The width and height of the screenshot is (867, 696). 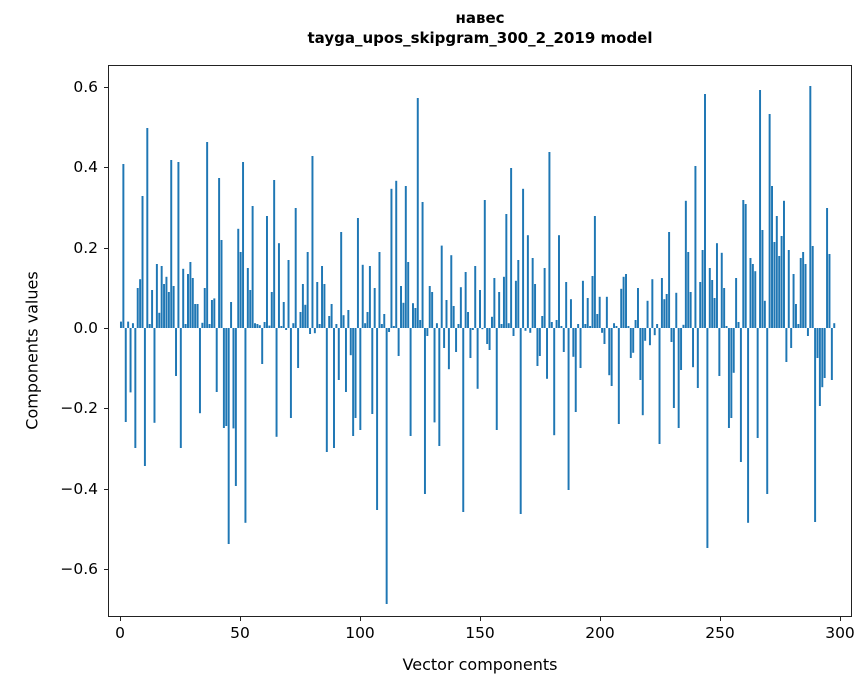 What do you see at coordinates (600, 633) in the screenshot?
I see `x-tick-label: 200` at bounding box center [600, 633].